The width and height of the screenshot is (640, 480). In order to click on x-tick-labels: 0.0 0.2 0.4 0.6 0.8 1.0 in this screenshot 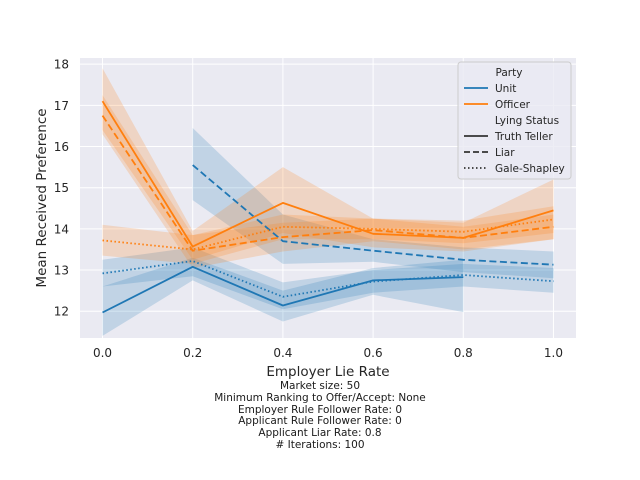, I will do `click(328, 353)`.